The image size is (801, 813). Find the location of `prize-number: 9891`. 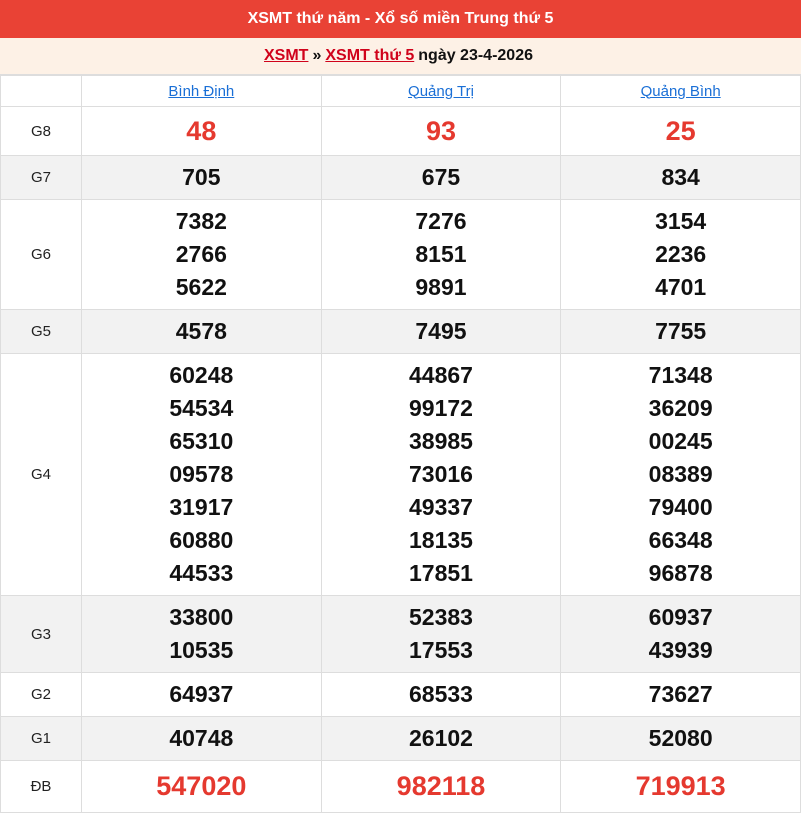

prize-number: 9891 is located at coordinates (441, 287).